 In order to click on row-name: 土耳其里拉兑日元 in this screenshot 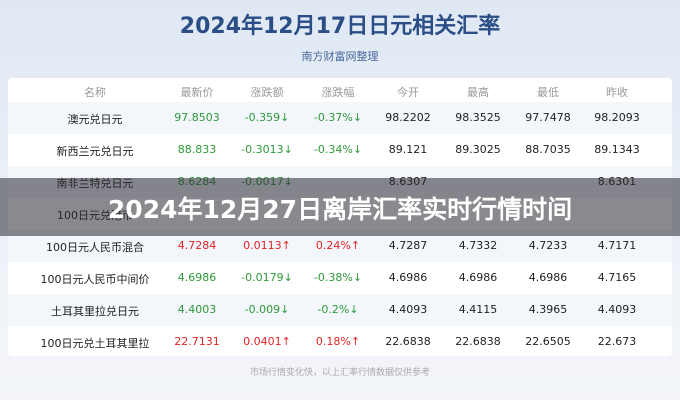, I will do `click(95, 311)`.